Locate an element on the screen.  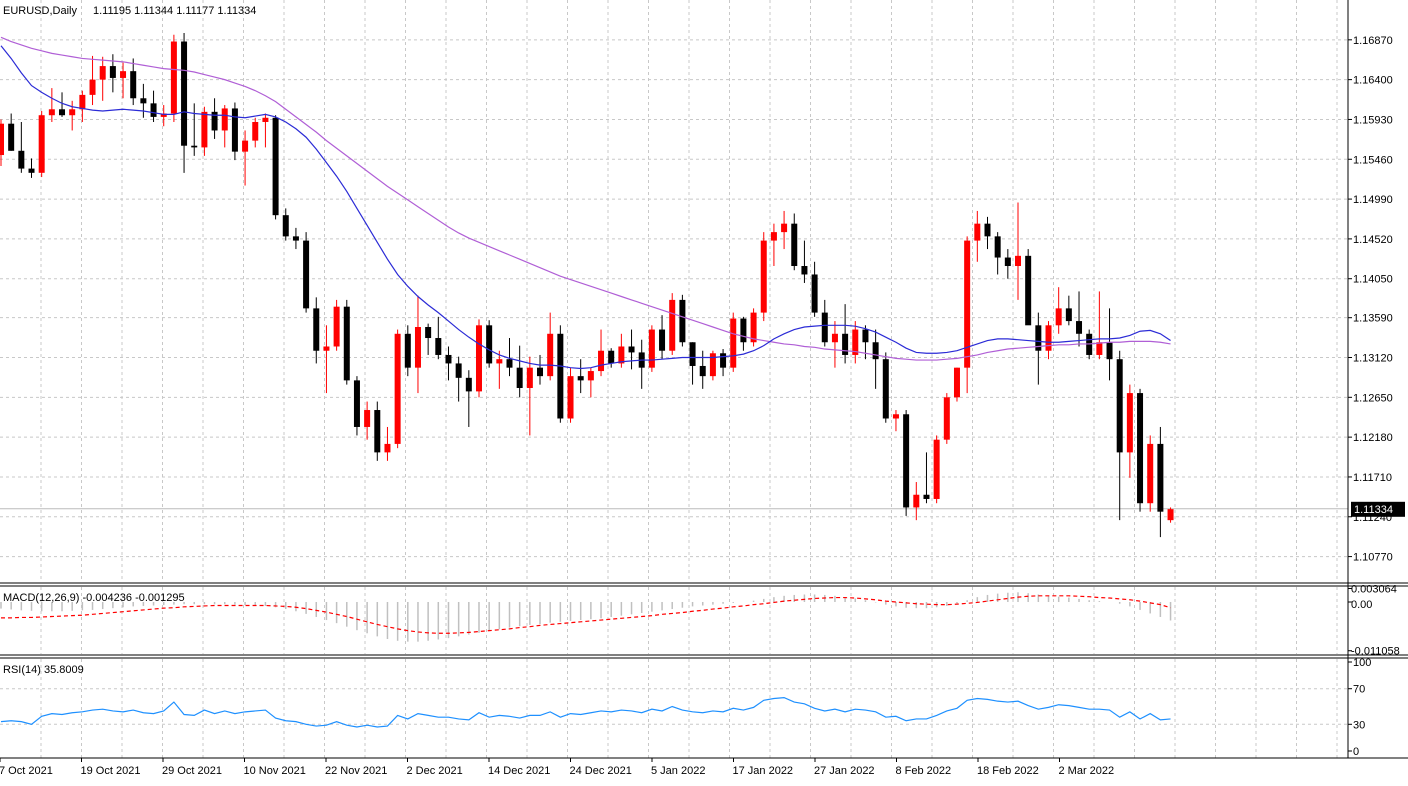
date-tick-label: 2 Mar 2022 is located at coordinates (1087, 771).